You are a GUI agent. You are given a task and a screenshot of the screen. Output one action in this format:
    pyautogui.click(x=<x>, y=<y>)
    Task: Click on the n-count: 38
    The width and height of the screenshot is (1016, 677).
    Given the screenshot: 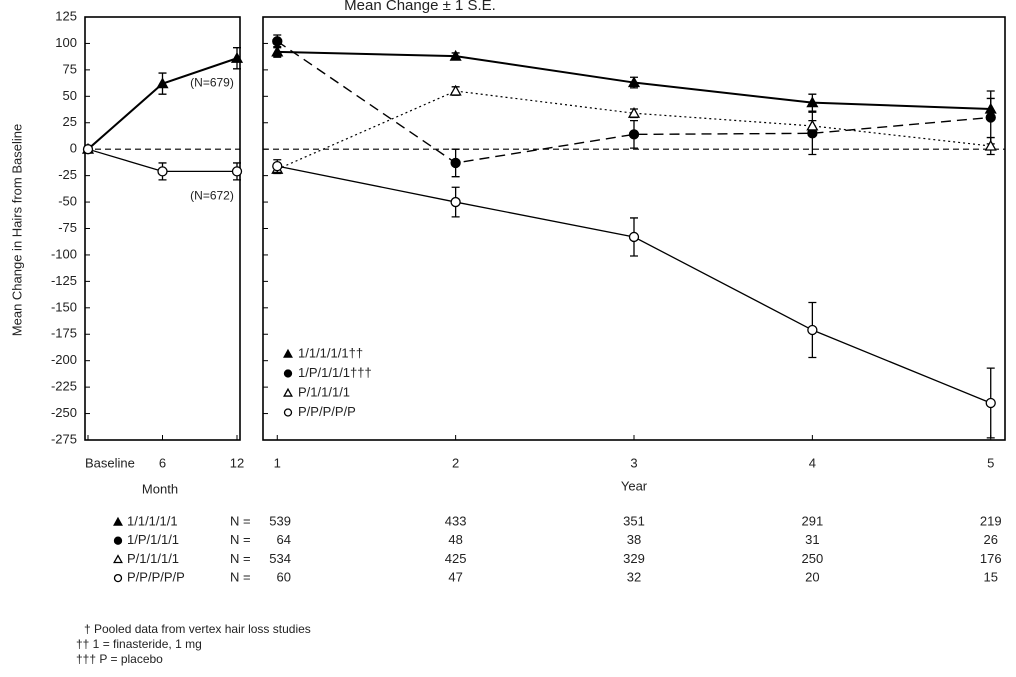 What is the action you would take?
    pyautogui.click(x=634, y=539)
    